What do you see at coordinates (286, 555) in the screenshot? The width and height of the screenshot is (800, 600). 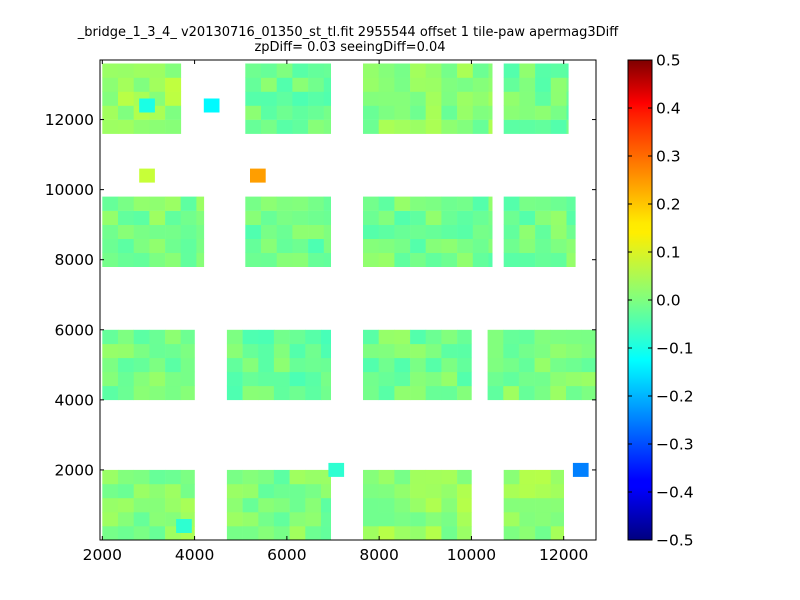 I see `x-tick-label: 6000` at bounding box center [286, 555].